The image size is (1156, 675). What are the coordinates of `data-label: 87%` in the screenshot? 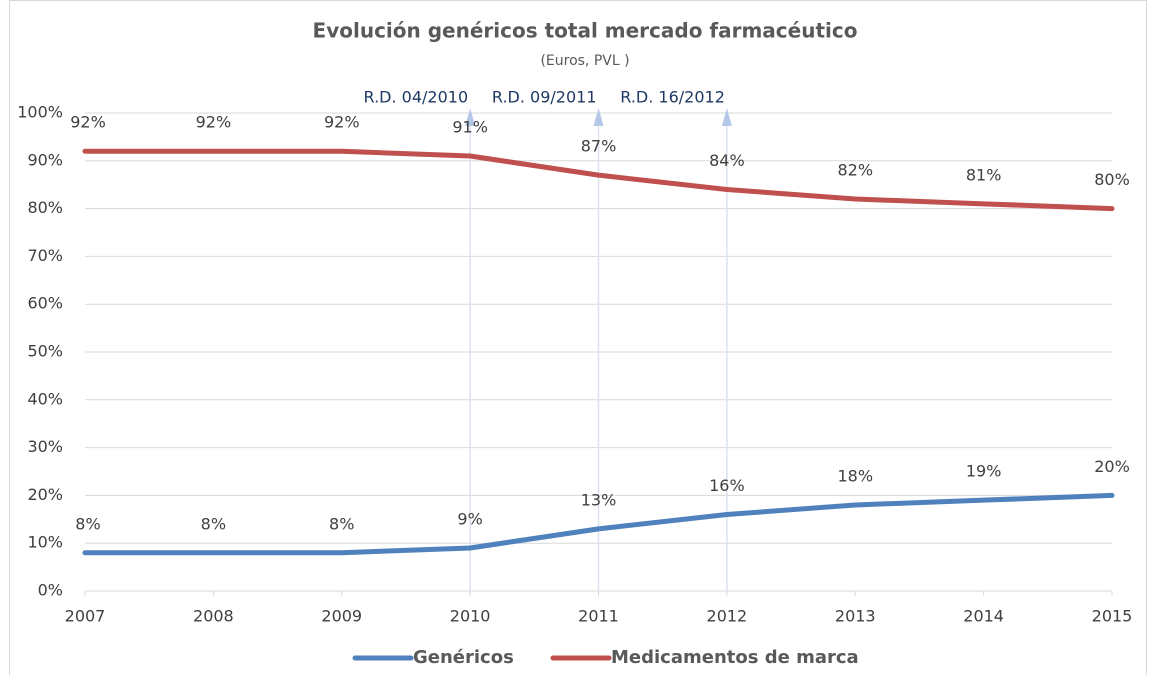 It's located at (599, 146).